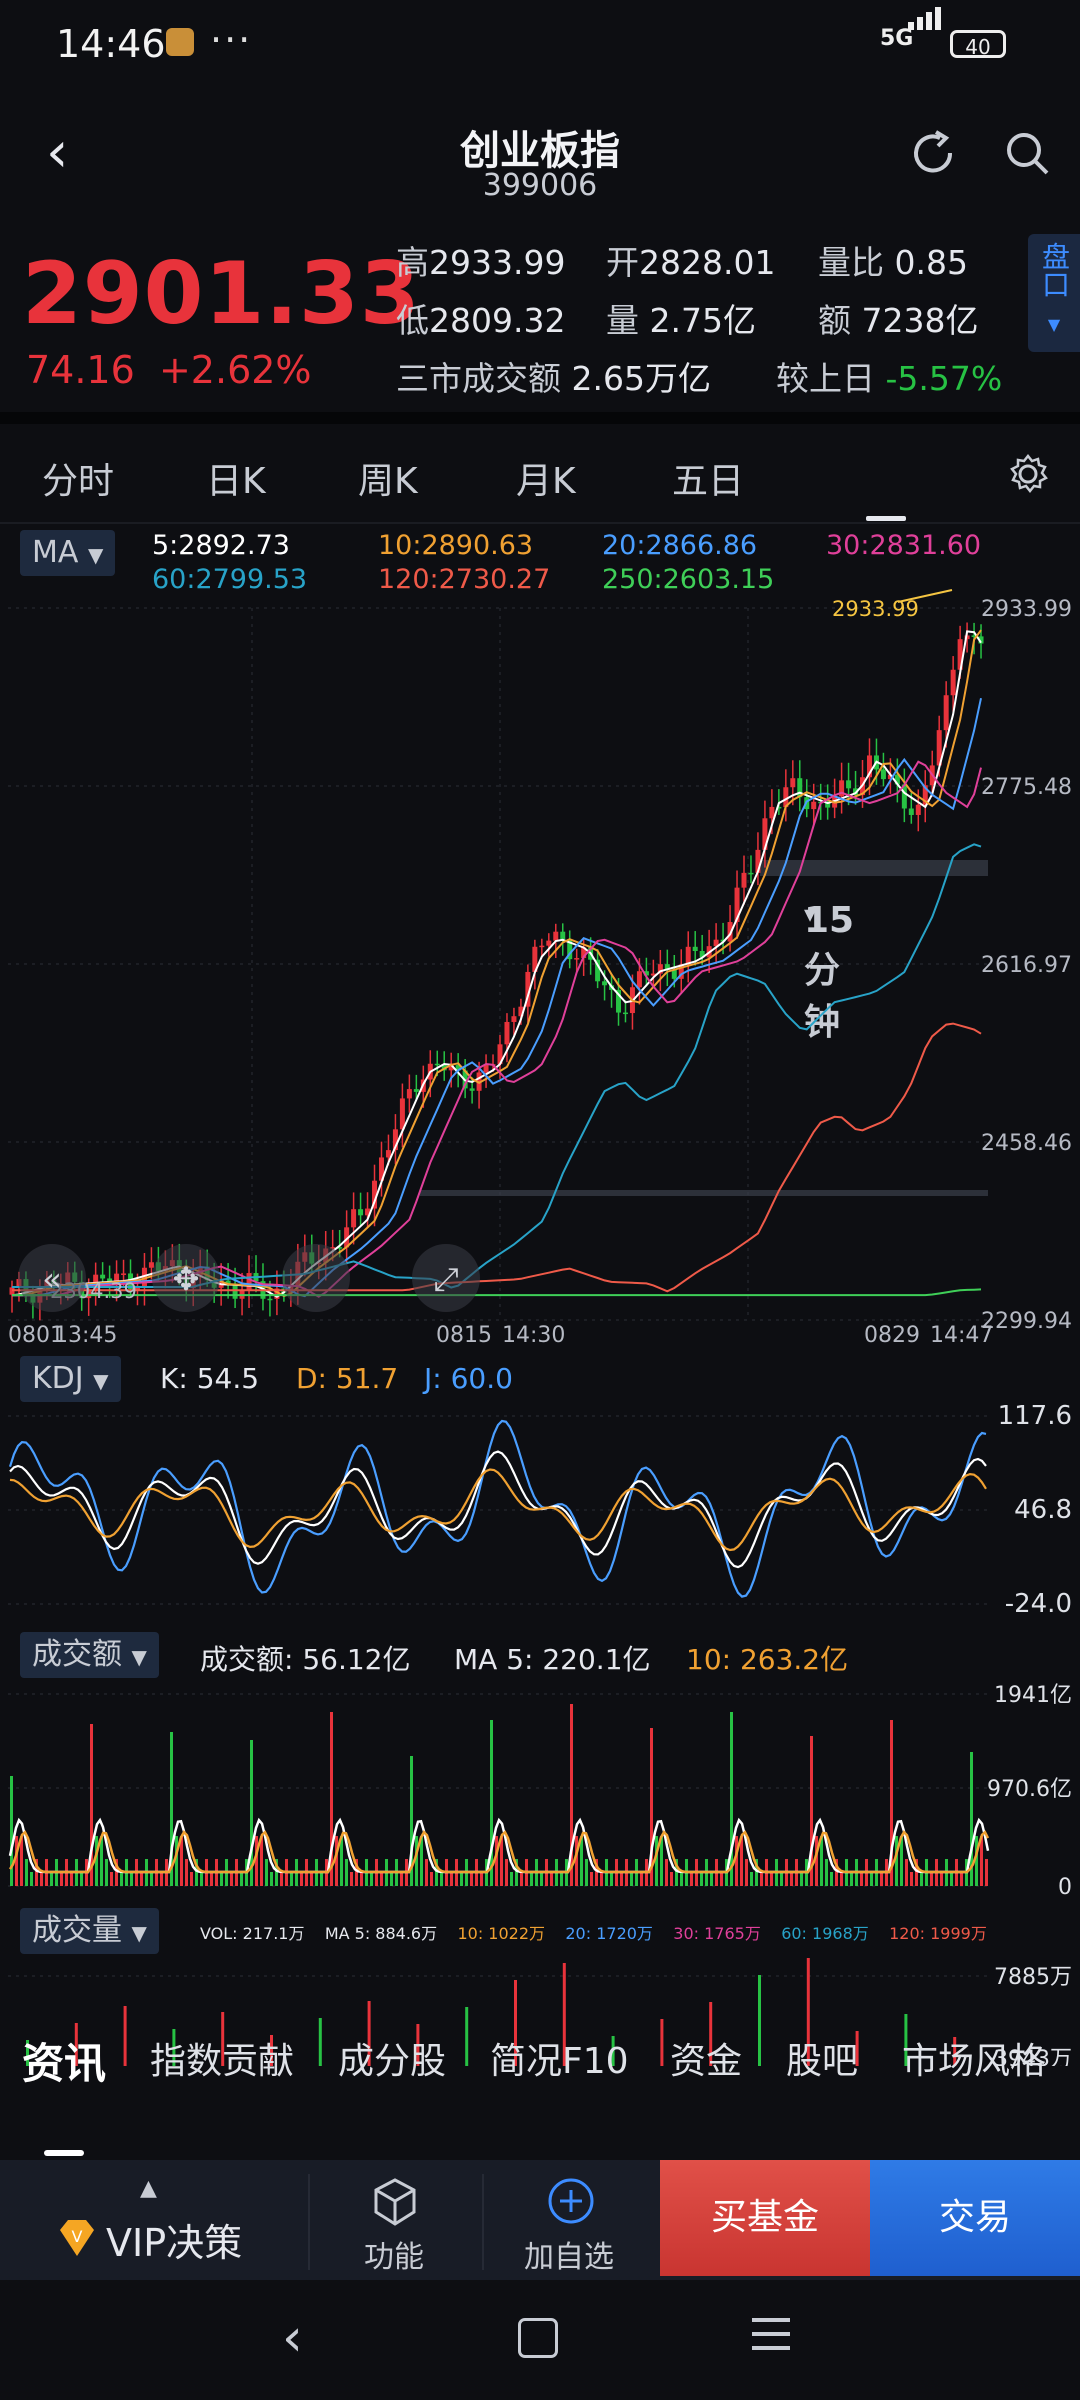 The height and width of the screenshot is (2400, 1080). Describe the element at coordinates (1033, 2056) in the screenshot. I see `y-axis-label: 3943万` at that location.